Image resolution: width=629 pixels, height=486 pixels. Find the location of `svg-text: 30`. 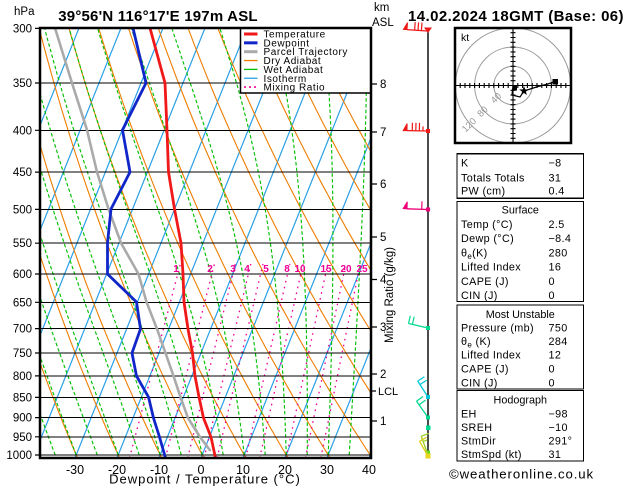

svg-text: 30 is located at coordinates (327, 470).